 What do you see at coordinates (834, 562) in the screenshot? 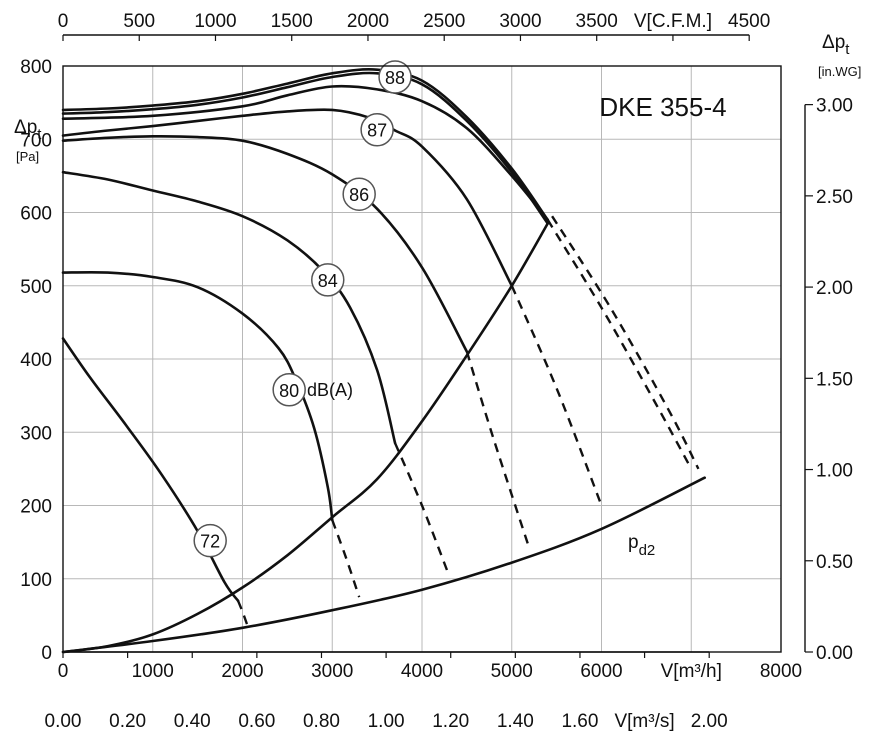
I see `y-right-tick-label: 0.50` at bounding box center [834, 562].